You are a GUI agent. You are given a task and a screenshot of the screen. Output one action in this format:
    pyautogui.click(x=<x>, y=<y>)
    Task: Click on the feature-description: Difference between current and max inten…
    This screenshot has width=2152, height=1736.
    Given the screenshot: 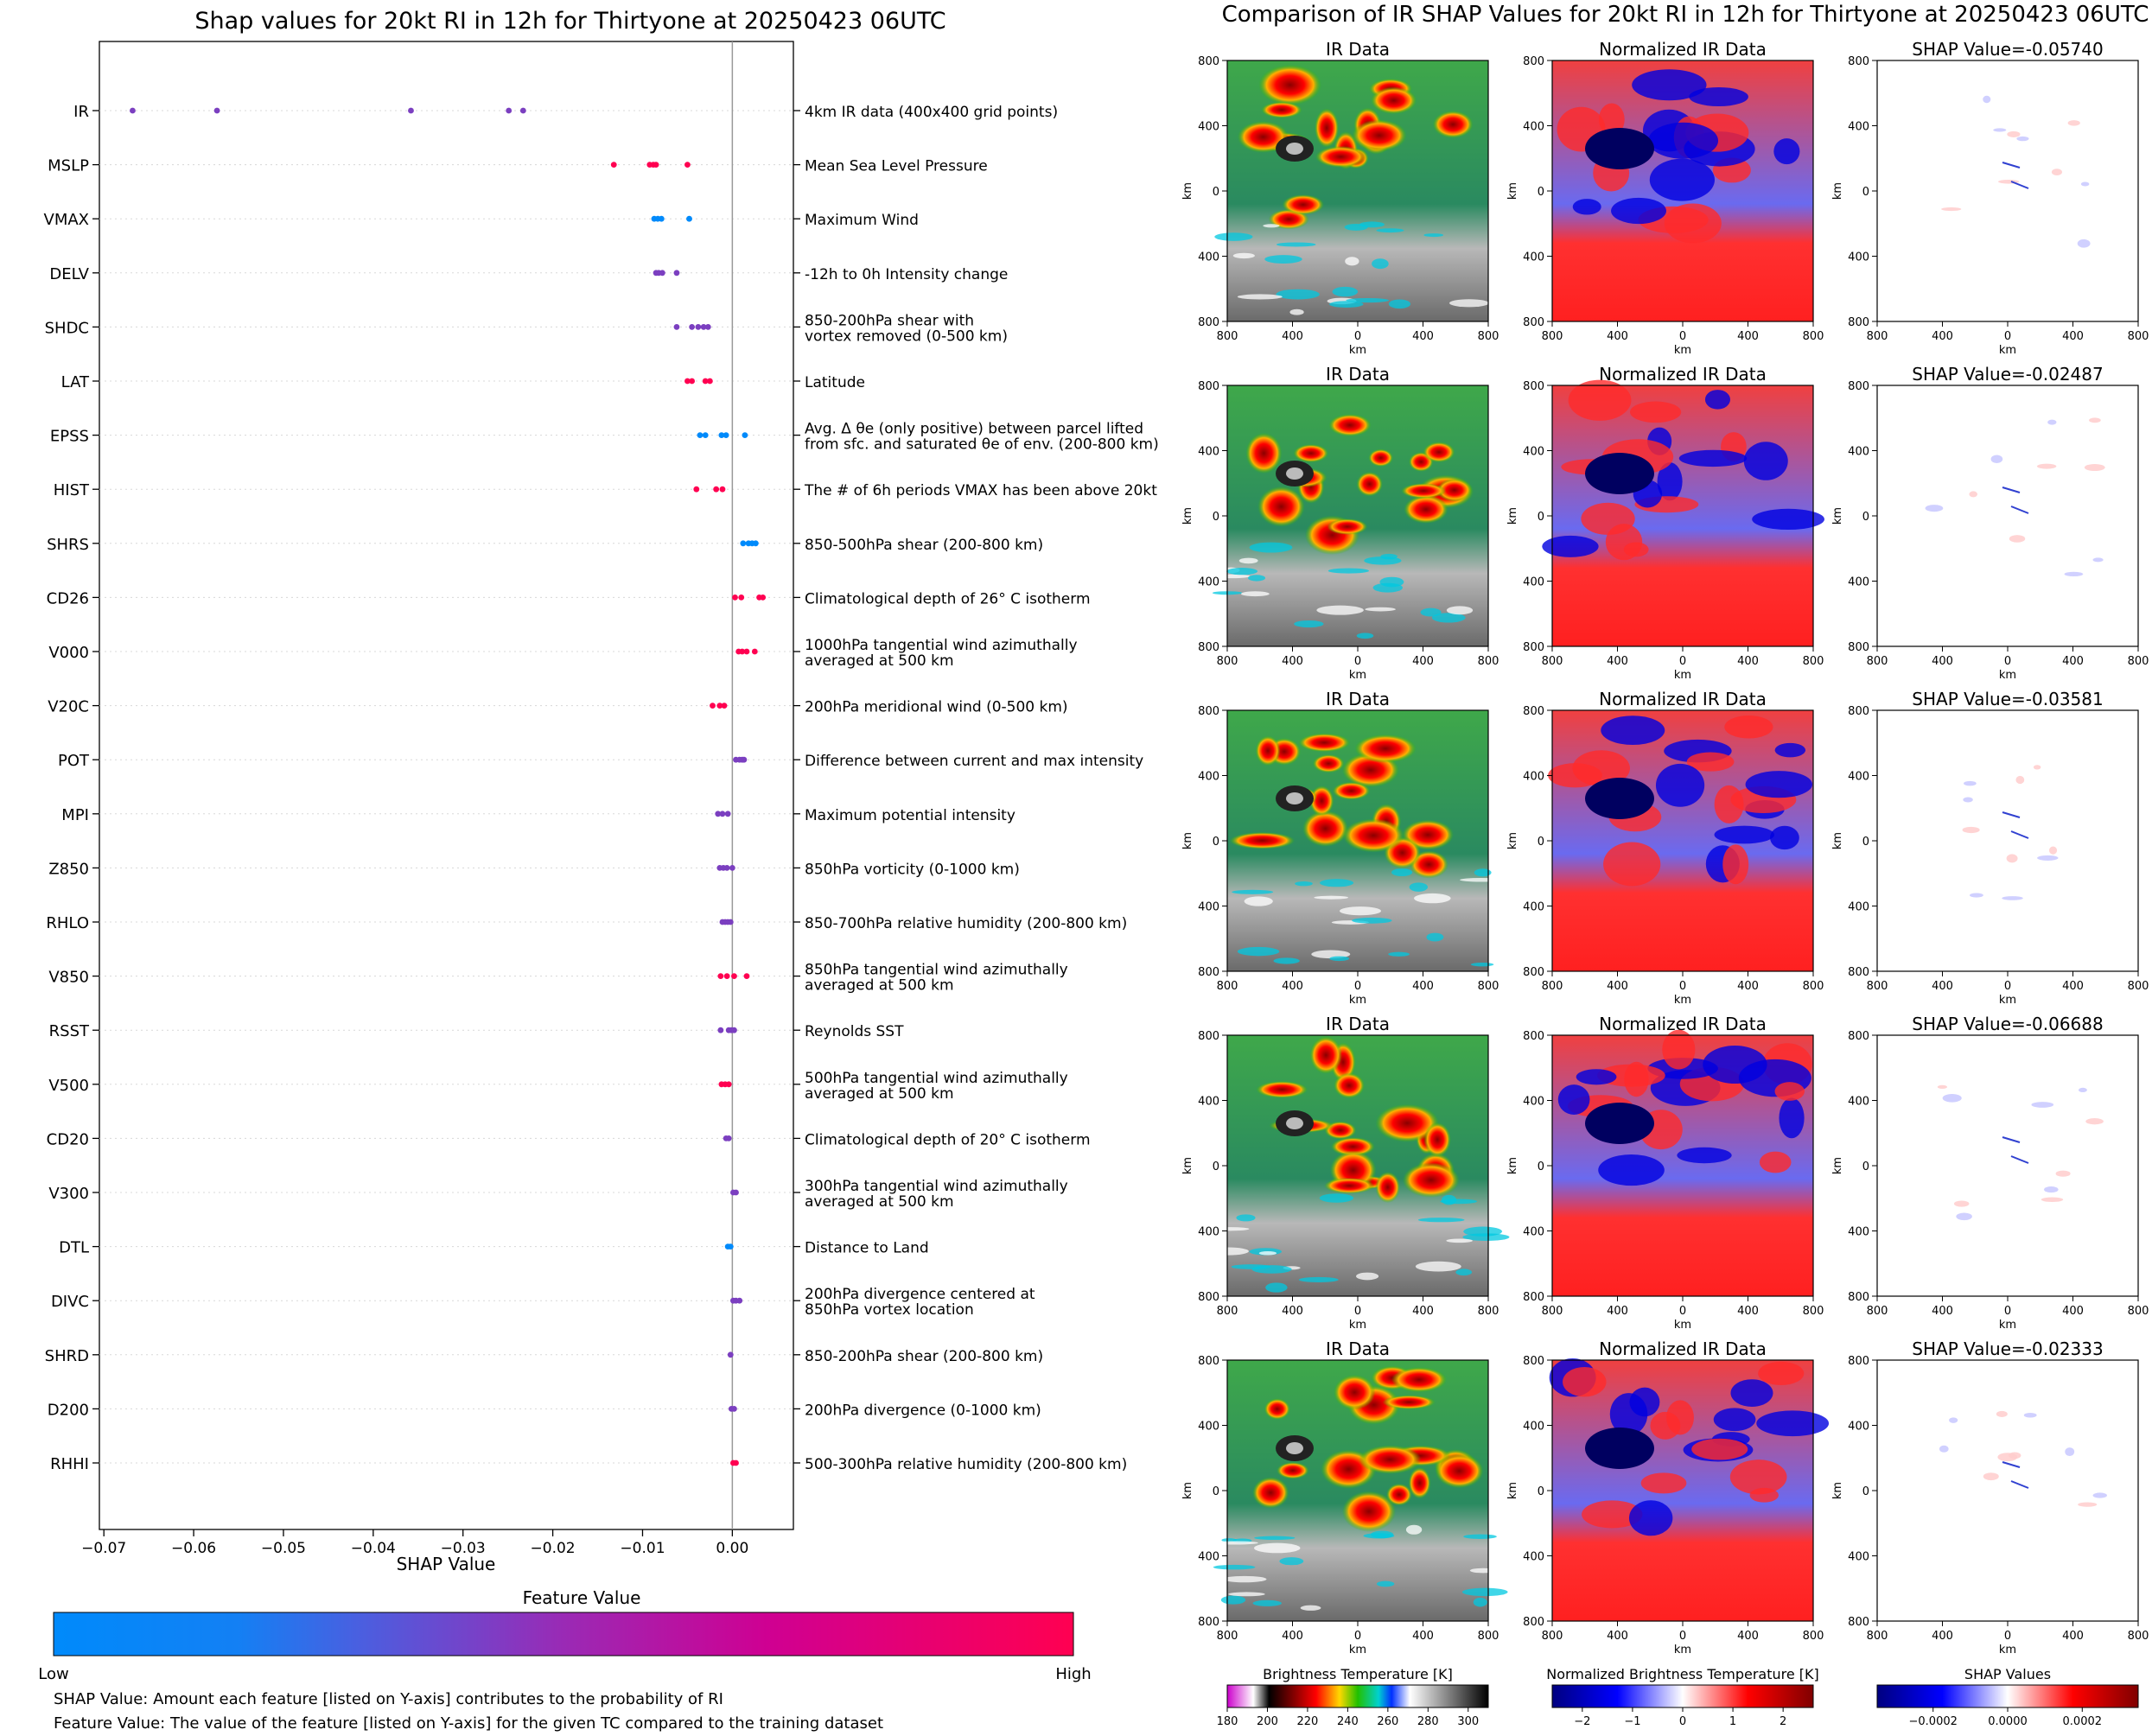 What is the action you would take?
    pyautogui.click(x=974, y=761)
    